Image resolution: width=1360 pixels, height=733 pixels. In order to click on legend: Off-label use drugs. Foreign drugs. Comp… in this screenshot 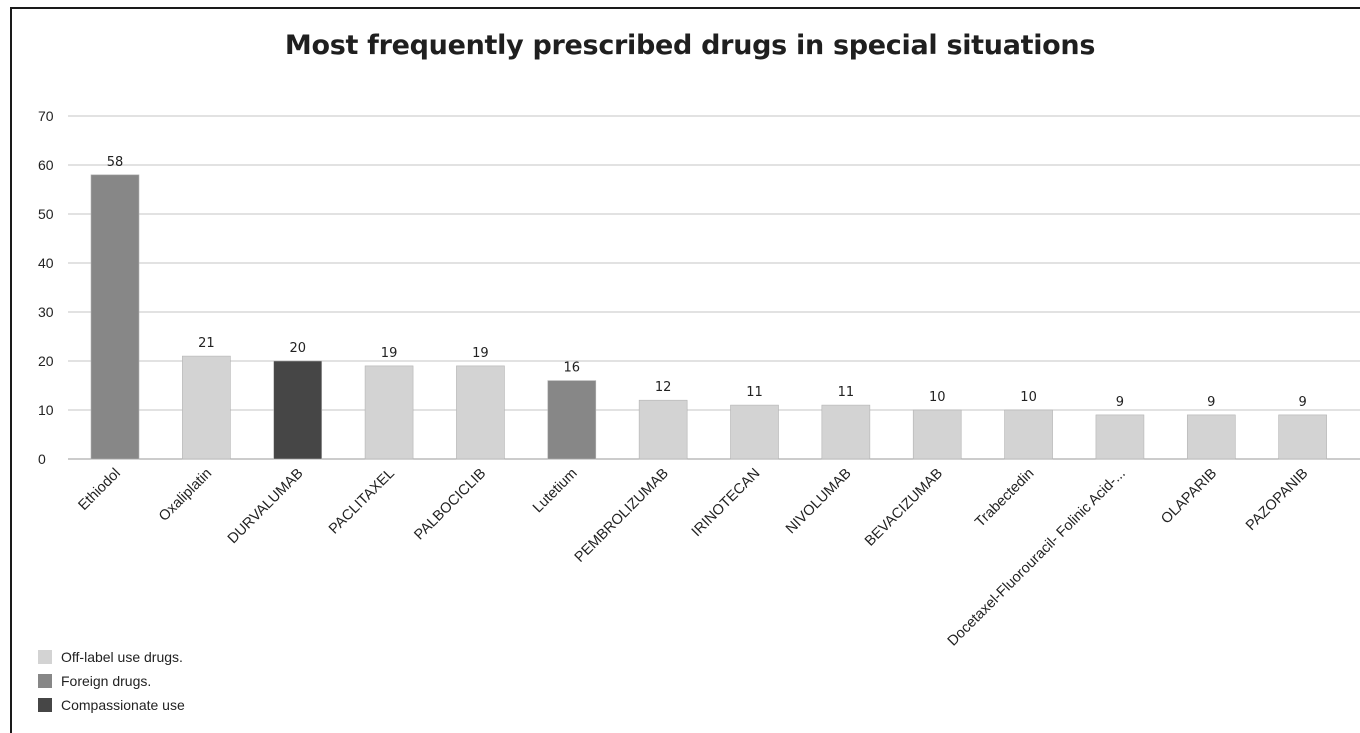, I will do `click(111, 681)`.